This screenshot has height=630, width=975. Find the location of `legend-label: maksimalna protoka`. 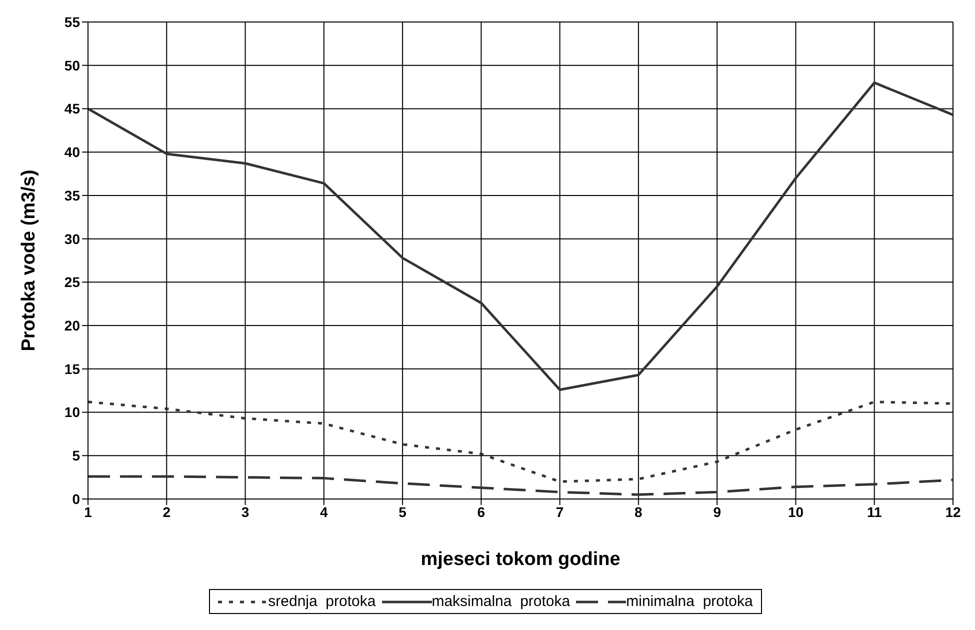

legend-label: maksimalna protoka is located at coordinates (501, 601).